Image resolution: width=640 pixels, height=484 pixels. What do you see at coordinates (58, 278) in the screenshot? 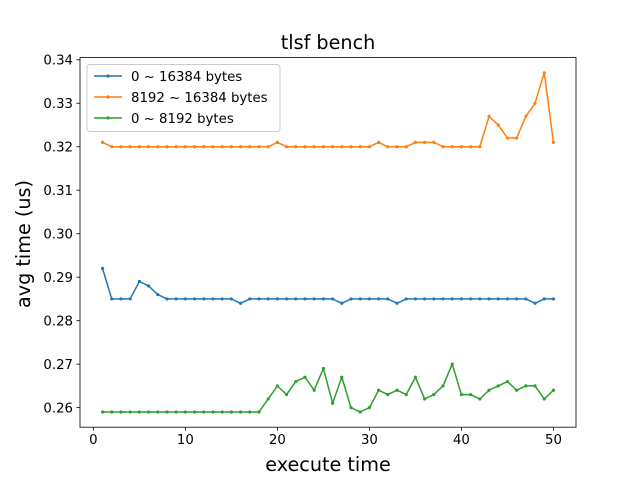
I see `y-tick-label: 0.29` at bounding box center [58, 278].